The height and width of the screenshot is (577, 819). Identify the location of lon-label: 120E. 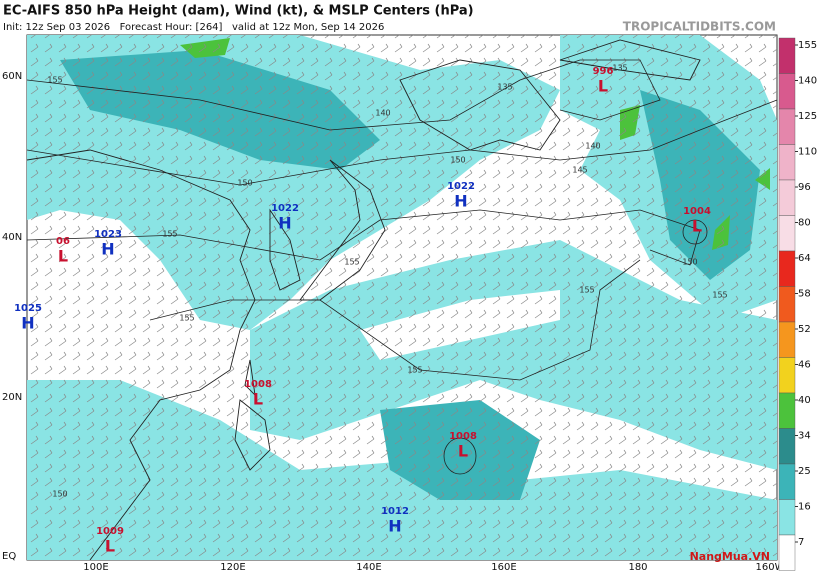
(232, 567).